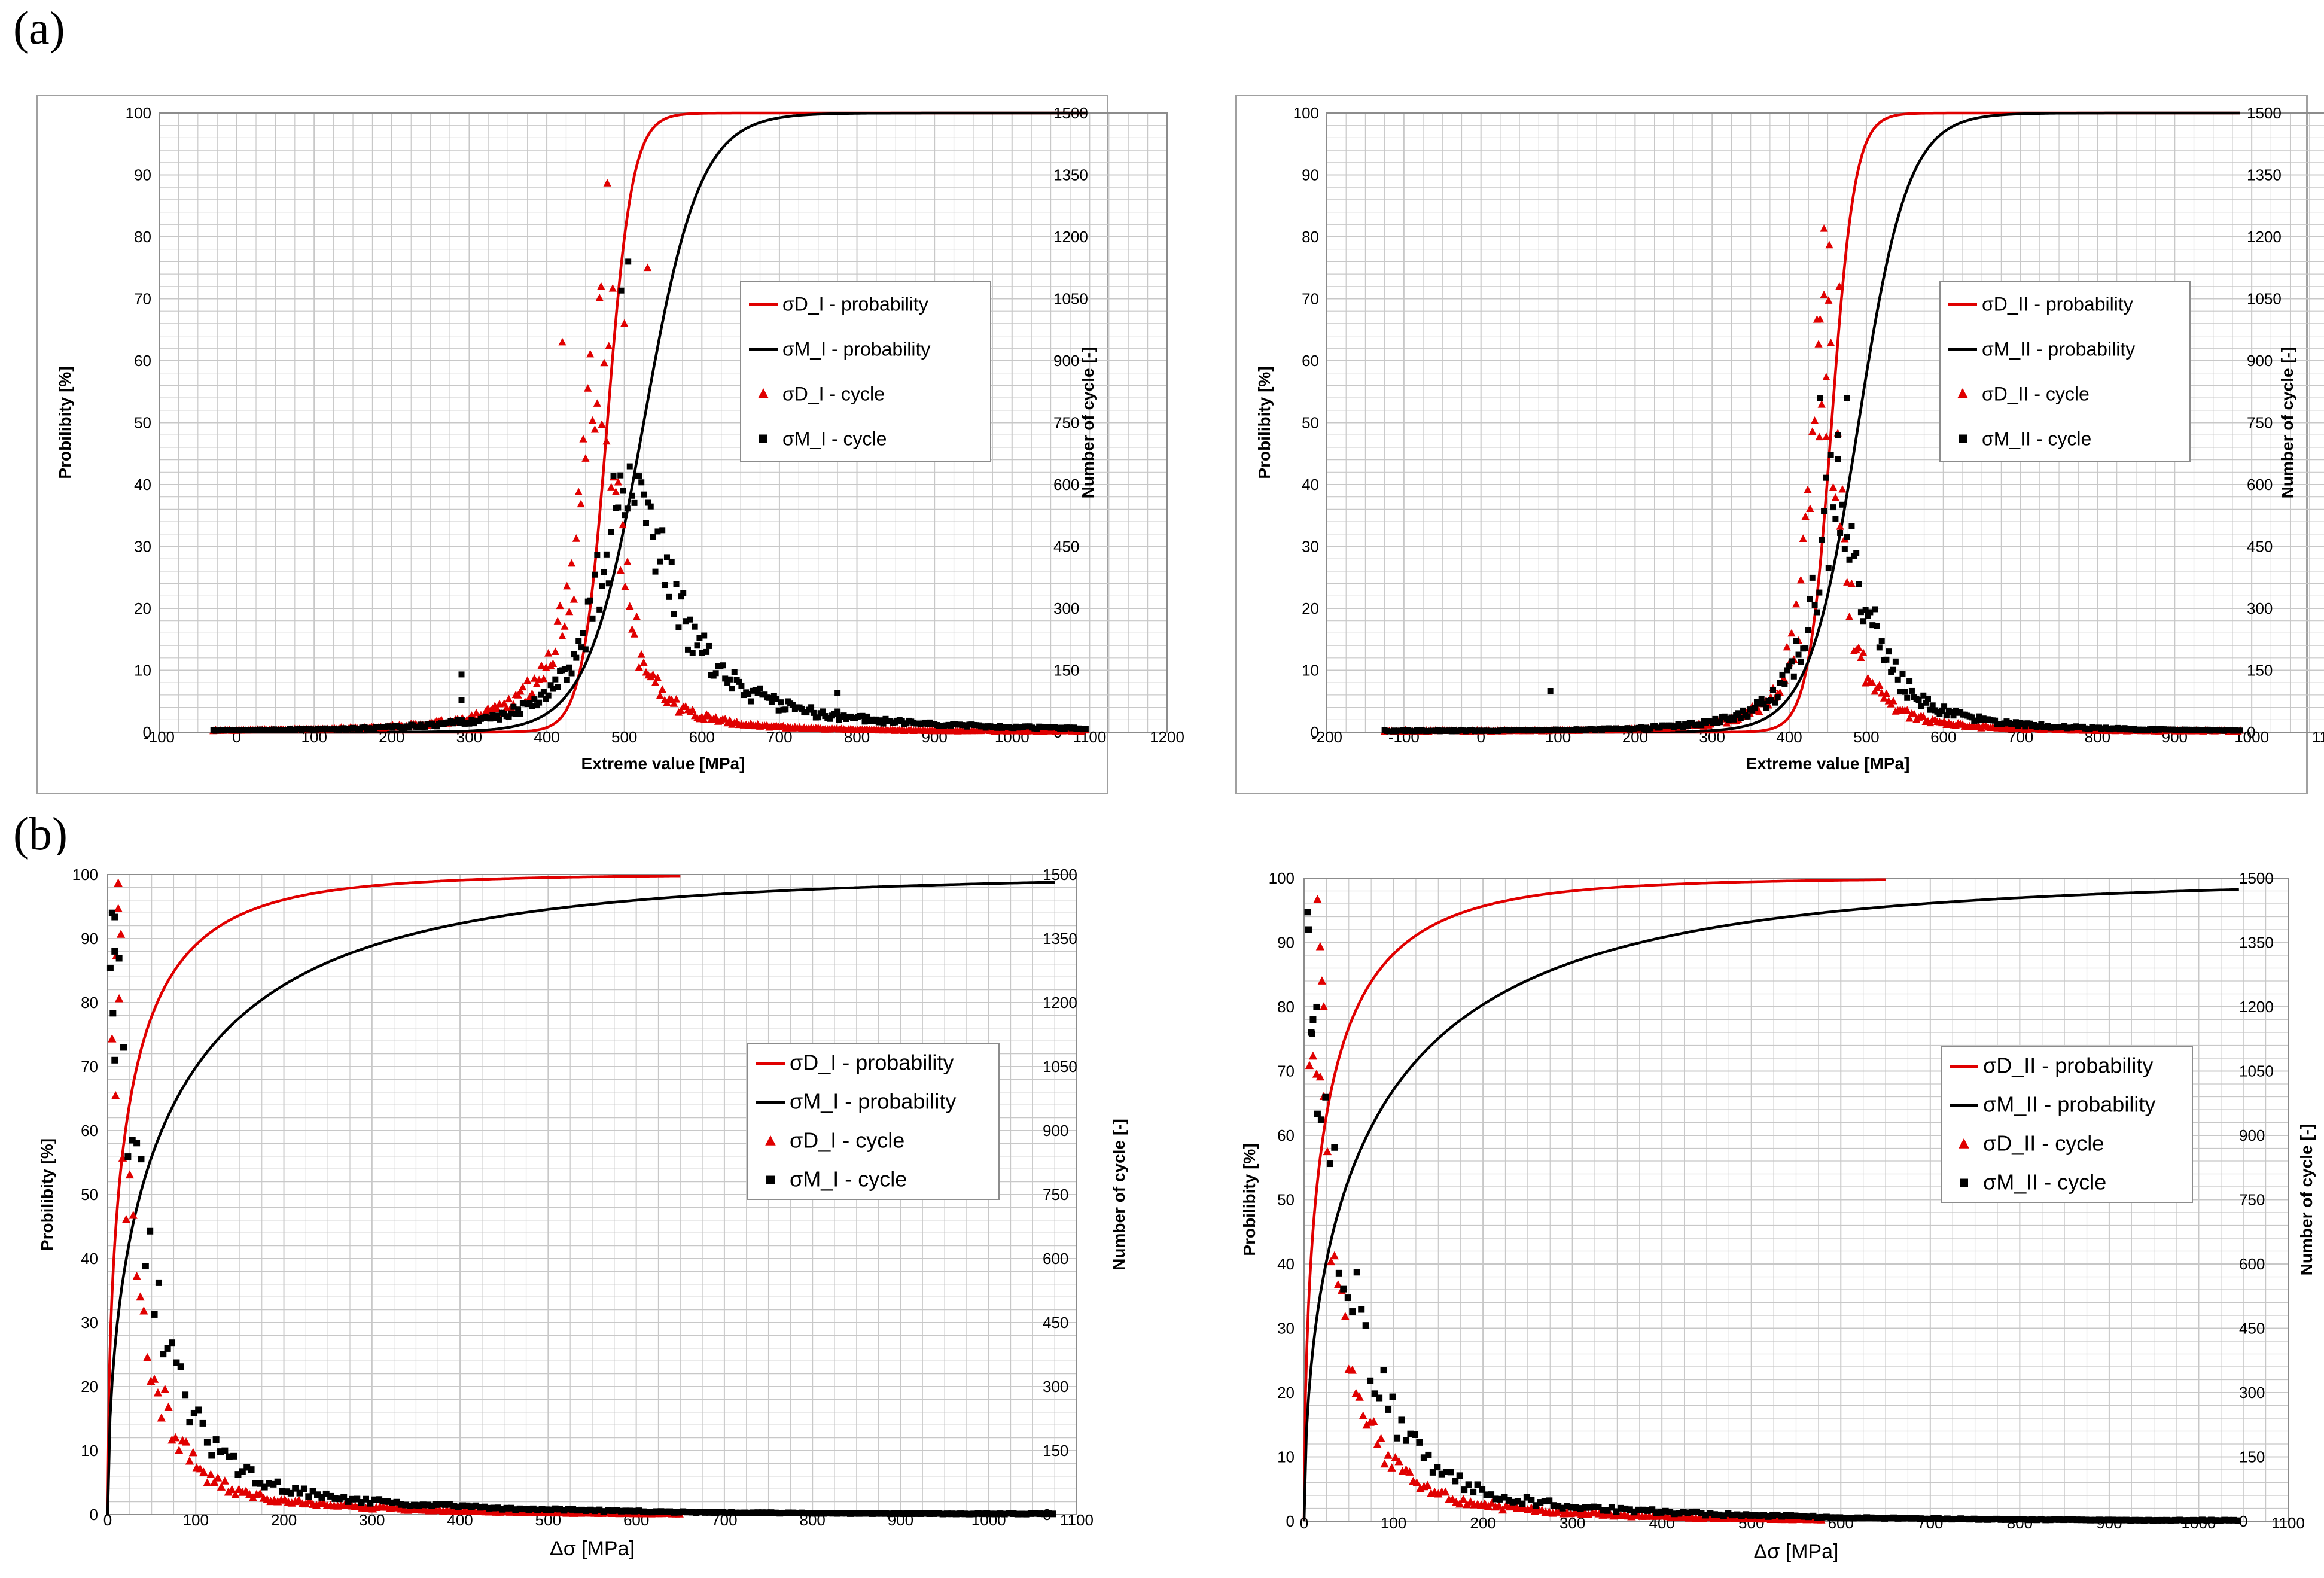  What do you see at coordinates (2260, 608) in the screenshot?
I see `y2-tick-label: 300` at bounding box center [2260, 608].